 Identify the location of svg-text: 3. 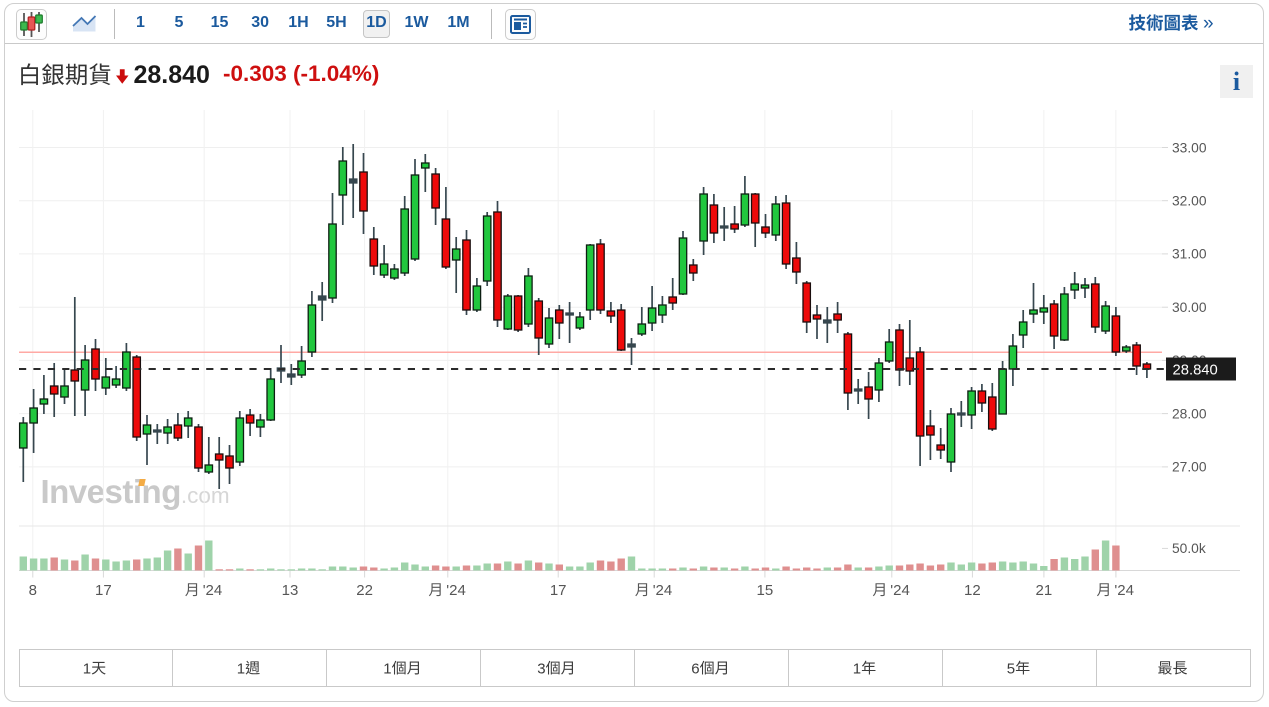
(541, 668).